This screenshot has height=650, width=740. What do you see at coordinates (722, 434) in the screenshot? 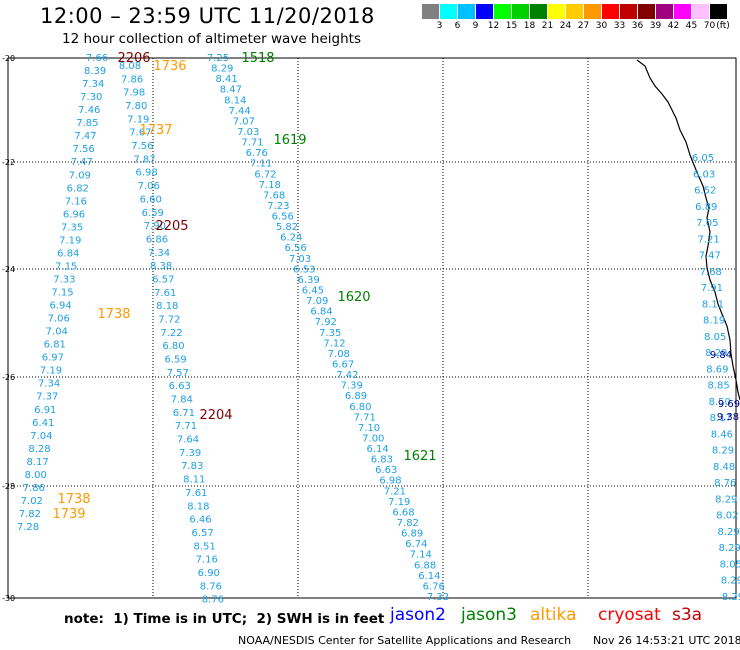
I see `swh-value: 8.46` at bounding box center [722, 434].